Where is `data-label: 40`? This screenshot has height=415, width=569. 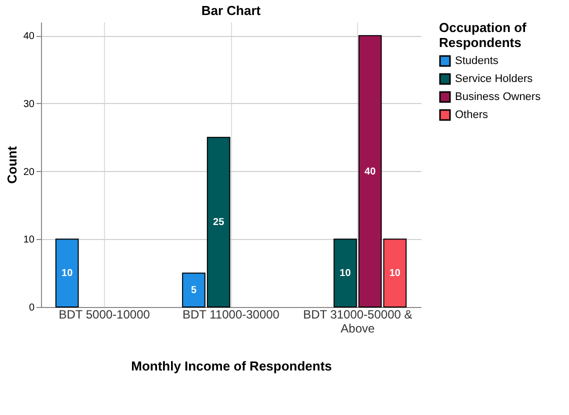
data-label: 40 is located at coordinates (370, 172).